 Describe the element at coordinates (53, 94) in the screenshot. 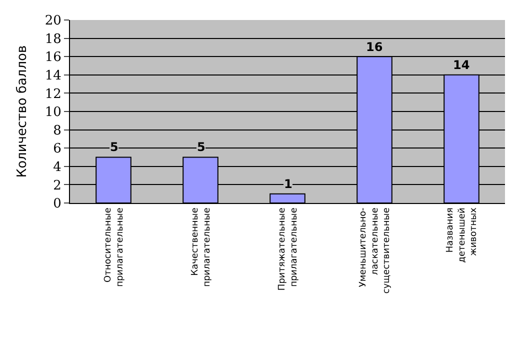

I see `y-tick-label: 12` at that location.